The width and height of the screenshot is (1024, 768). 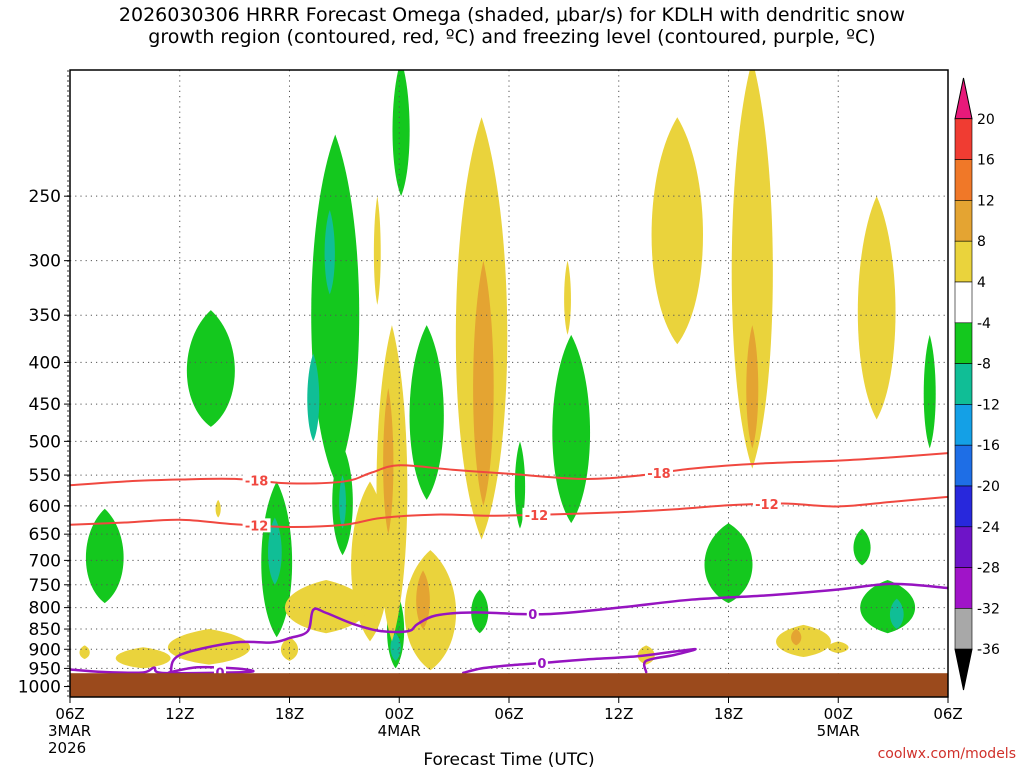 I want to click on colorbar-bottom-triangle, so click(x=963, y=669).